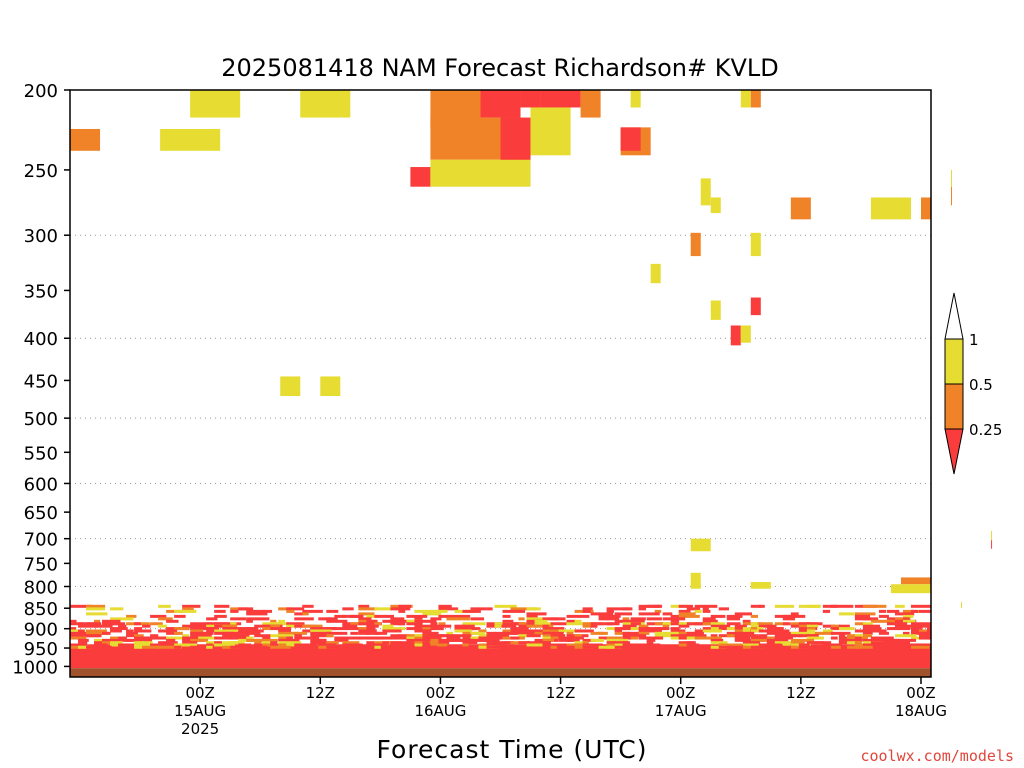 The image size is (1024, 768). Describe the element at coordinates (41, 587) in the screenshot. I see `y-tick-label: 800` at that location.